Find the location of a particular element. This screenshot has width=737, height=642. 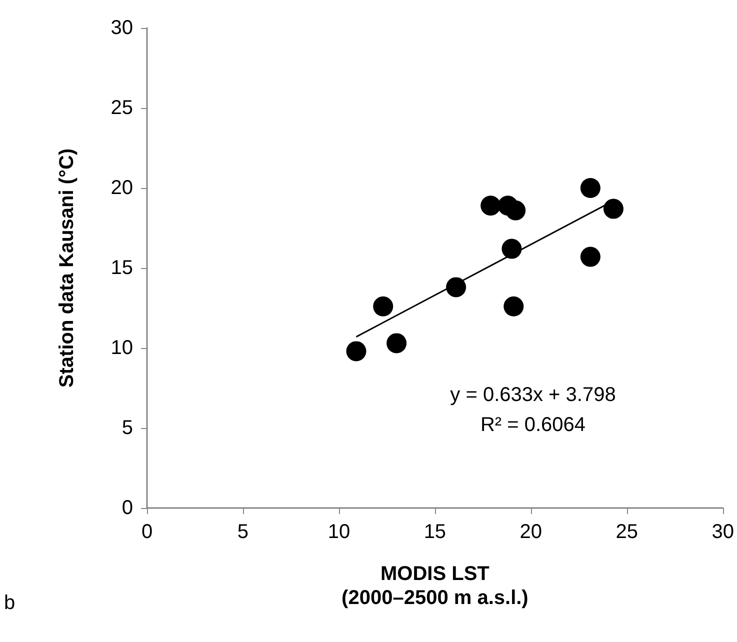

y-tick-label: 5 is located at coordinates (127, 428).